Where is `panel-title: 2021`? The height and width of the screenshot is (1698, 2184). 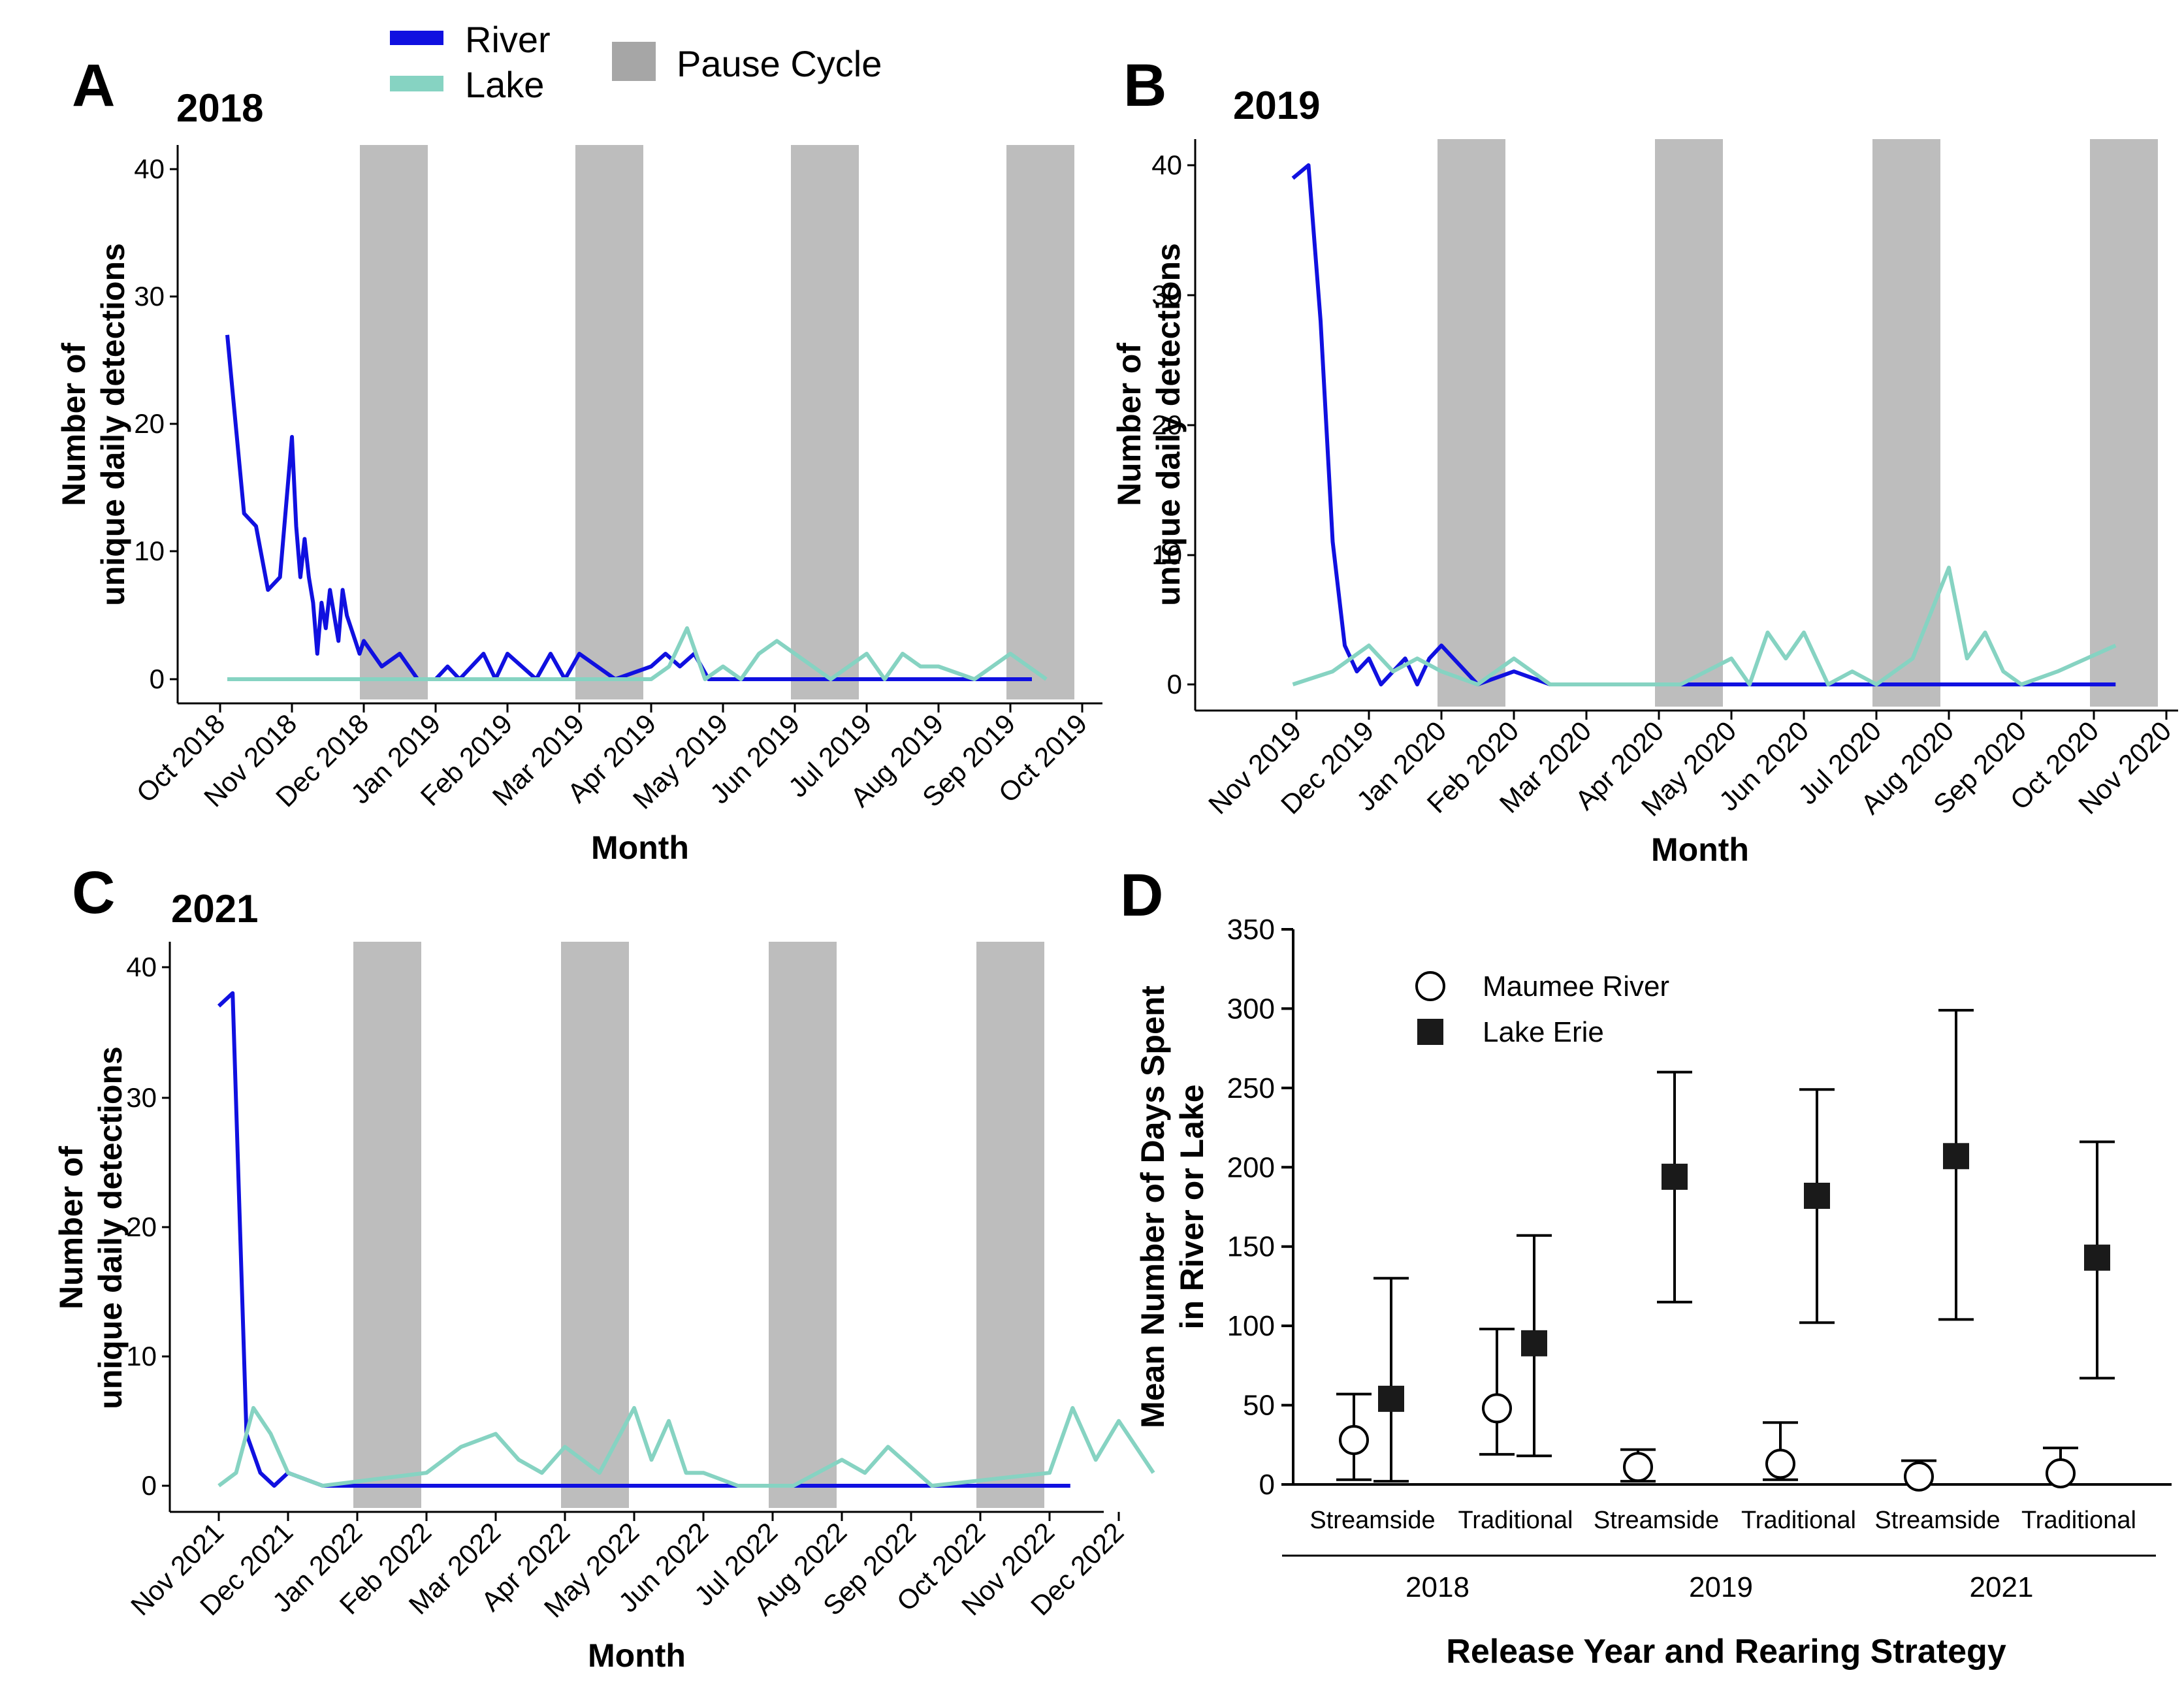
panel-title: 2021 is located at coordinates (214, 909).